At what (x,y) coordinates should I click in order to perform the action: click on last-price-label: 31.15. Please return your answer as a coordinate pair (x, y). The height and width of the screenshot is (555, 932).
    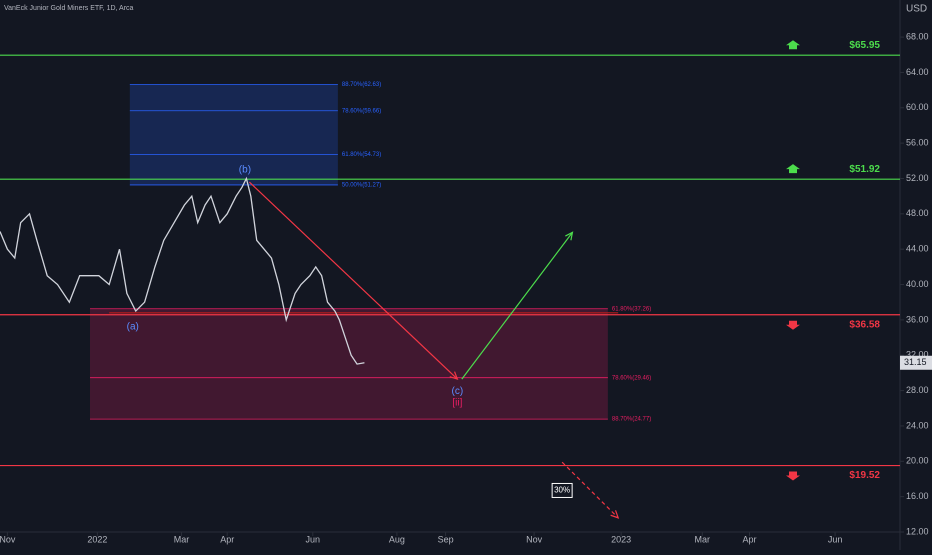
    Looking at the image, I should click on (915, 362).